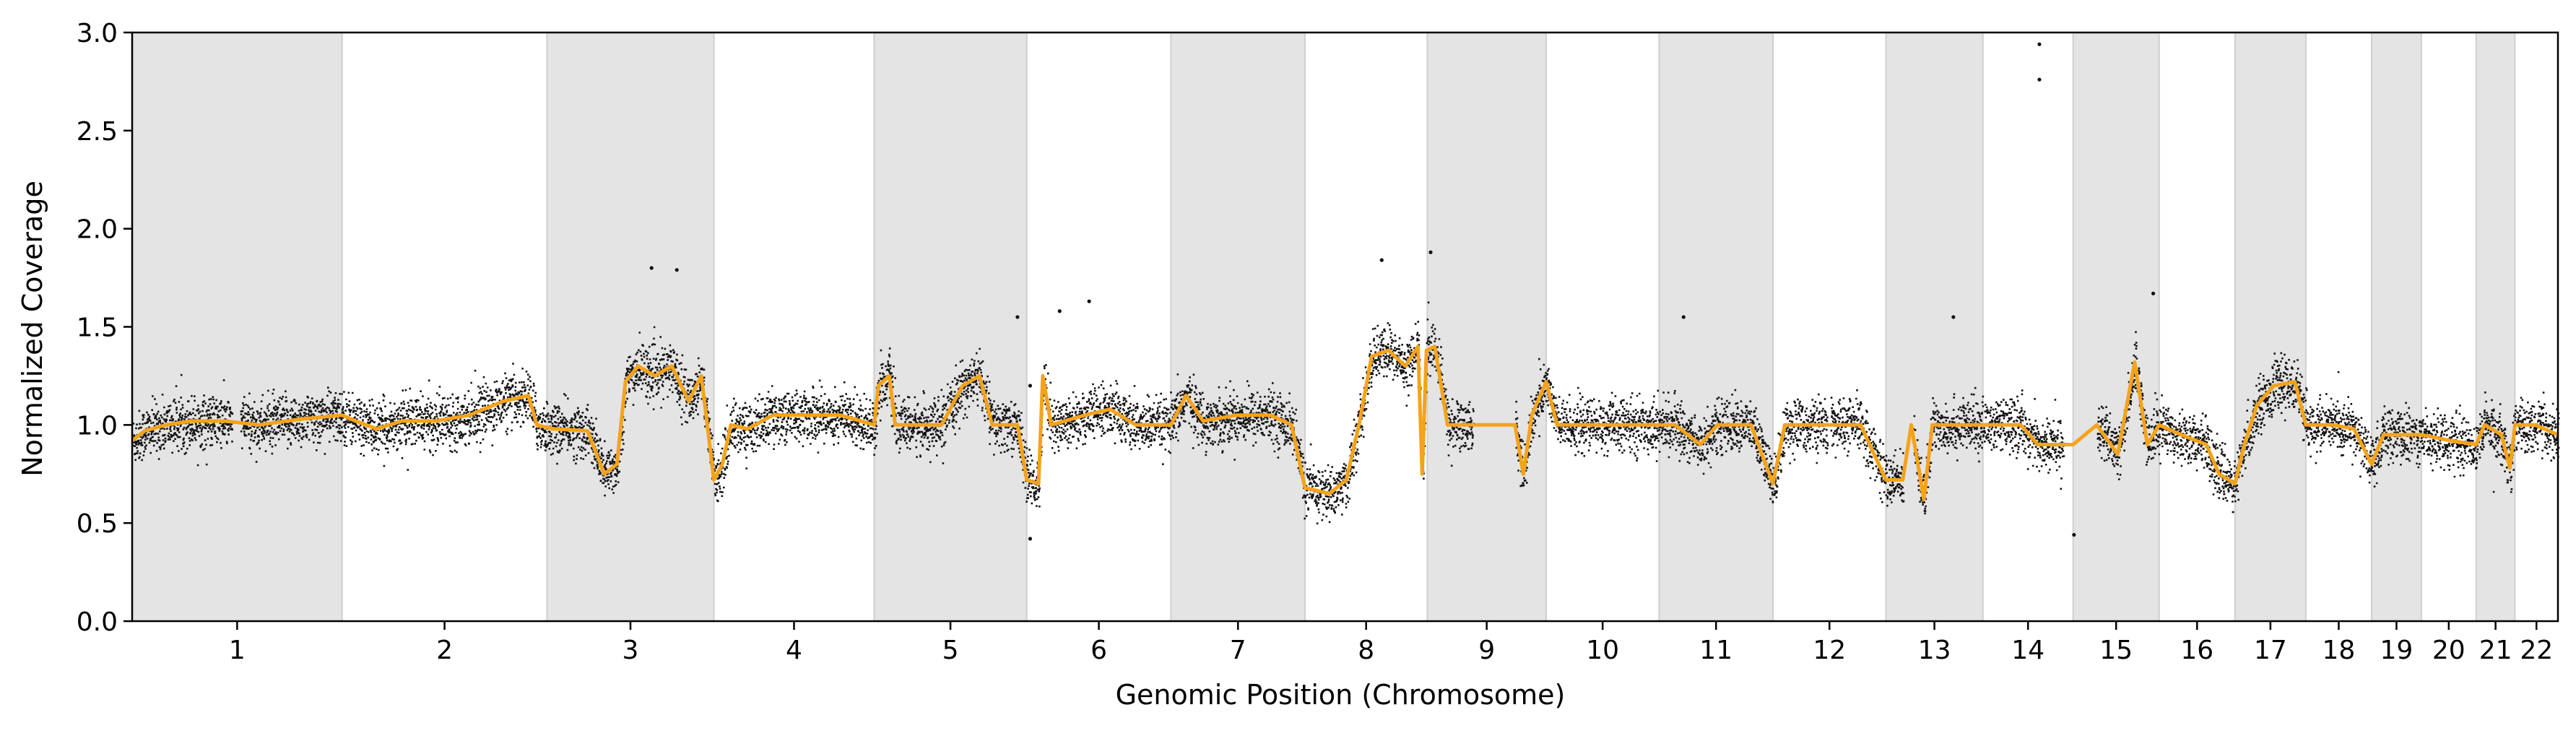  Describe the element at coordinates (794, 650) in the screenshot. I see `x-tick-label-4: 4` at that location.